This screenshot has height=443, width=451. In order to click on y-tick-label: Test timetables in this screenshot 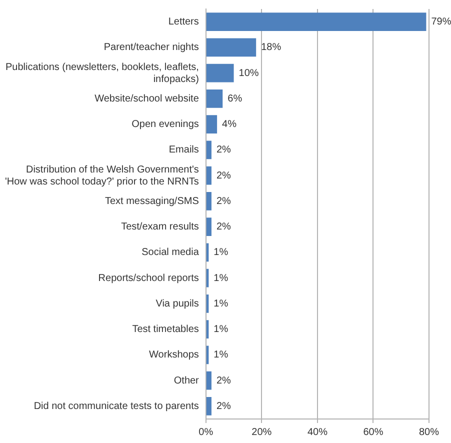, I will do `click(165, 330)`.